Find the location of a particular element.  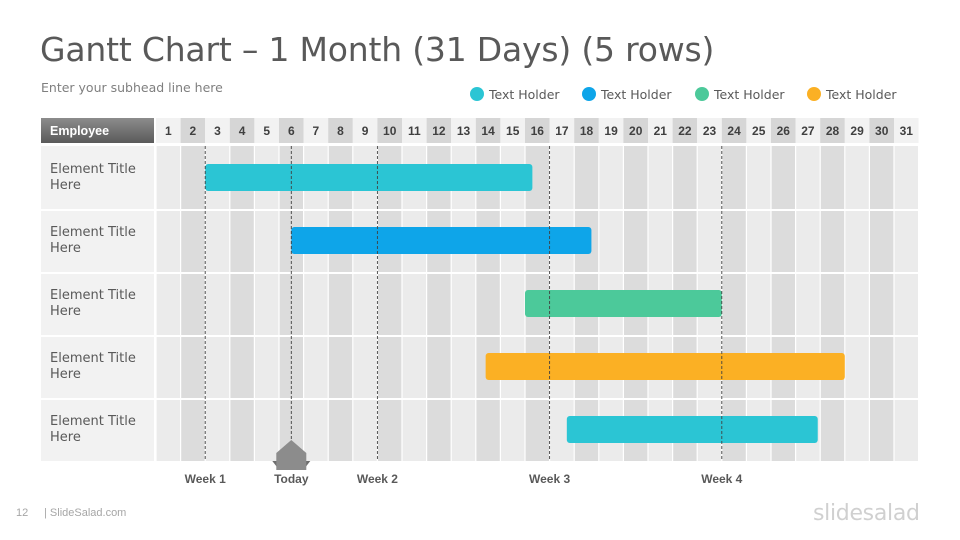

legend-item-1: Text Holder is located at coordinates (515, 94).